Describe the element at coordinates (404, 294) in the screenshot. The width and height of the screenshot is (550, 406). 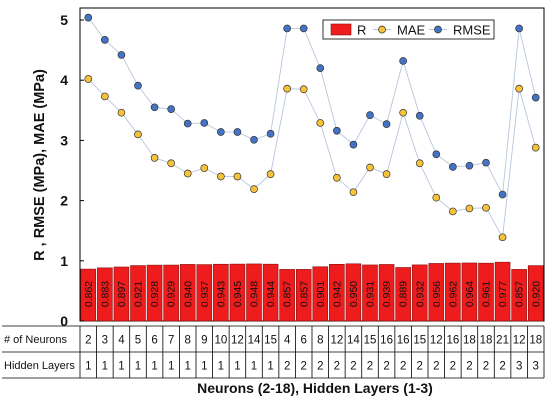
I see `bar-value-label: 0.889` at that location.